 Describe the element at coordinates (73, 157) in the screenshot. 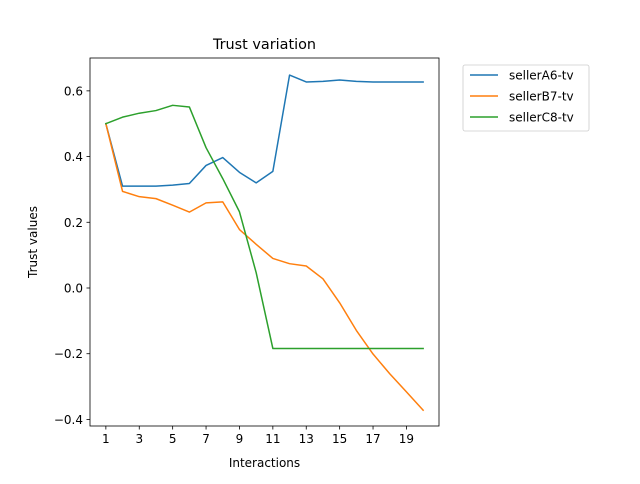

I see `y-tick-label: 0.4` at that location.